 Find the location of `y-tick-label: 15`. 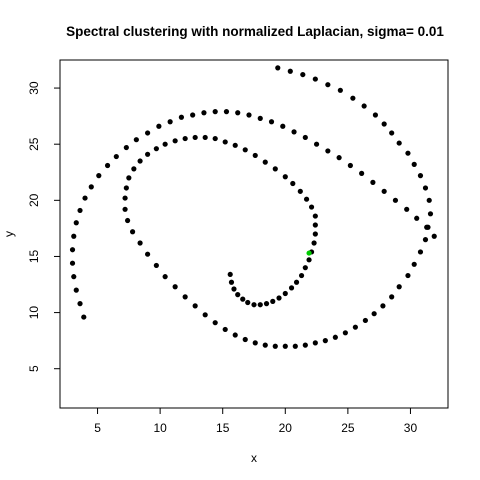

y-tick-label: 15 is located at coordinates (34, 256).